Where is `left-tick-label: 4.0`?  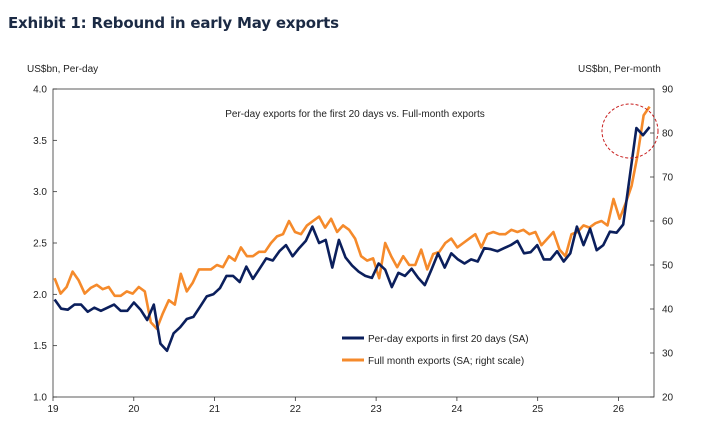 left-tick-label: 4.0 is located at coordinates (40, 90).